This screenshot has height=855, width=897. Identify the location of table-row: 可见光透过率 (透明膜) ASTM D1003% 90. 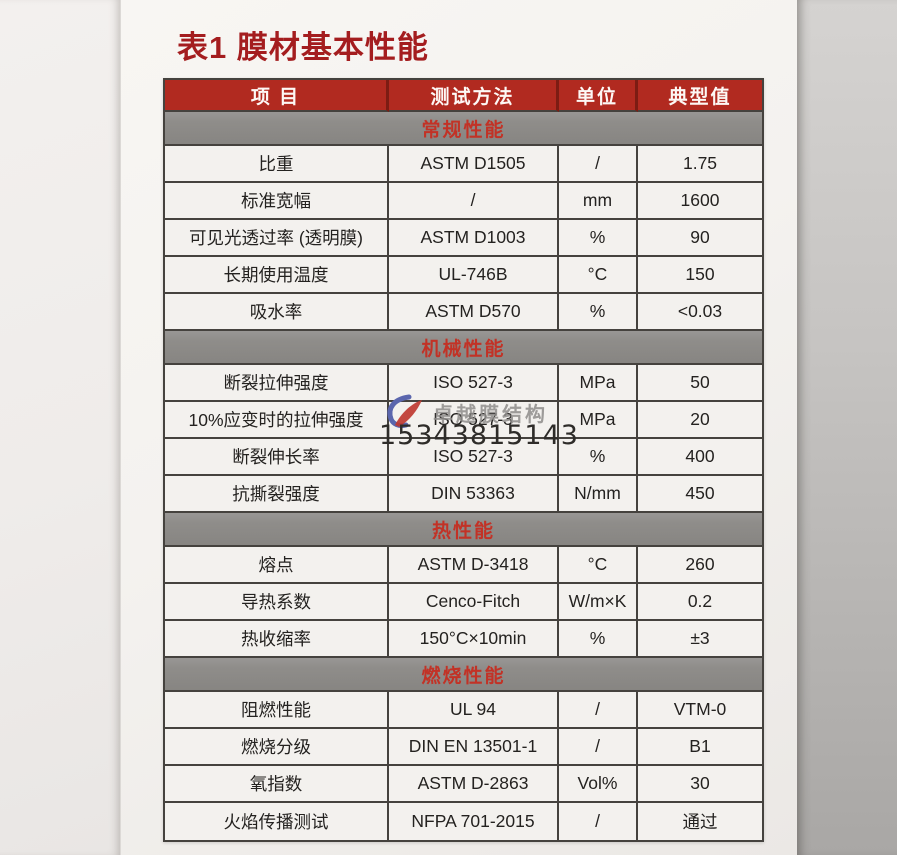
(463, 238).